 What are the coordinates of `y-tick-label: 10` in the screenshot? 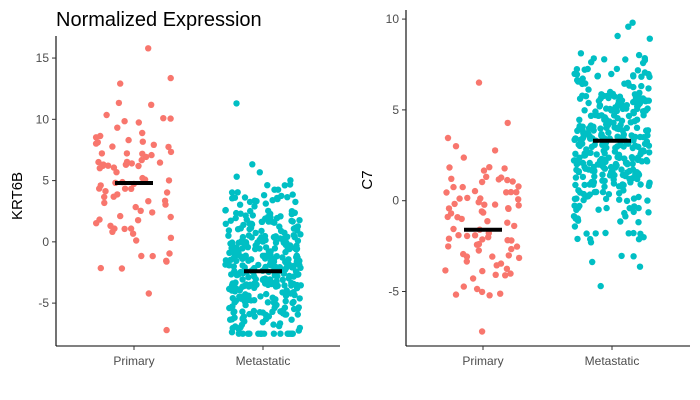 It's located at (43, 119).